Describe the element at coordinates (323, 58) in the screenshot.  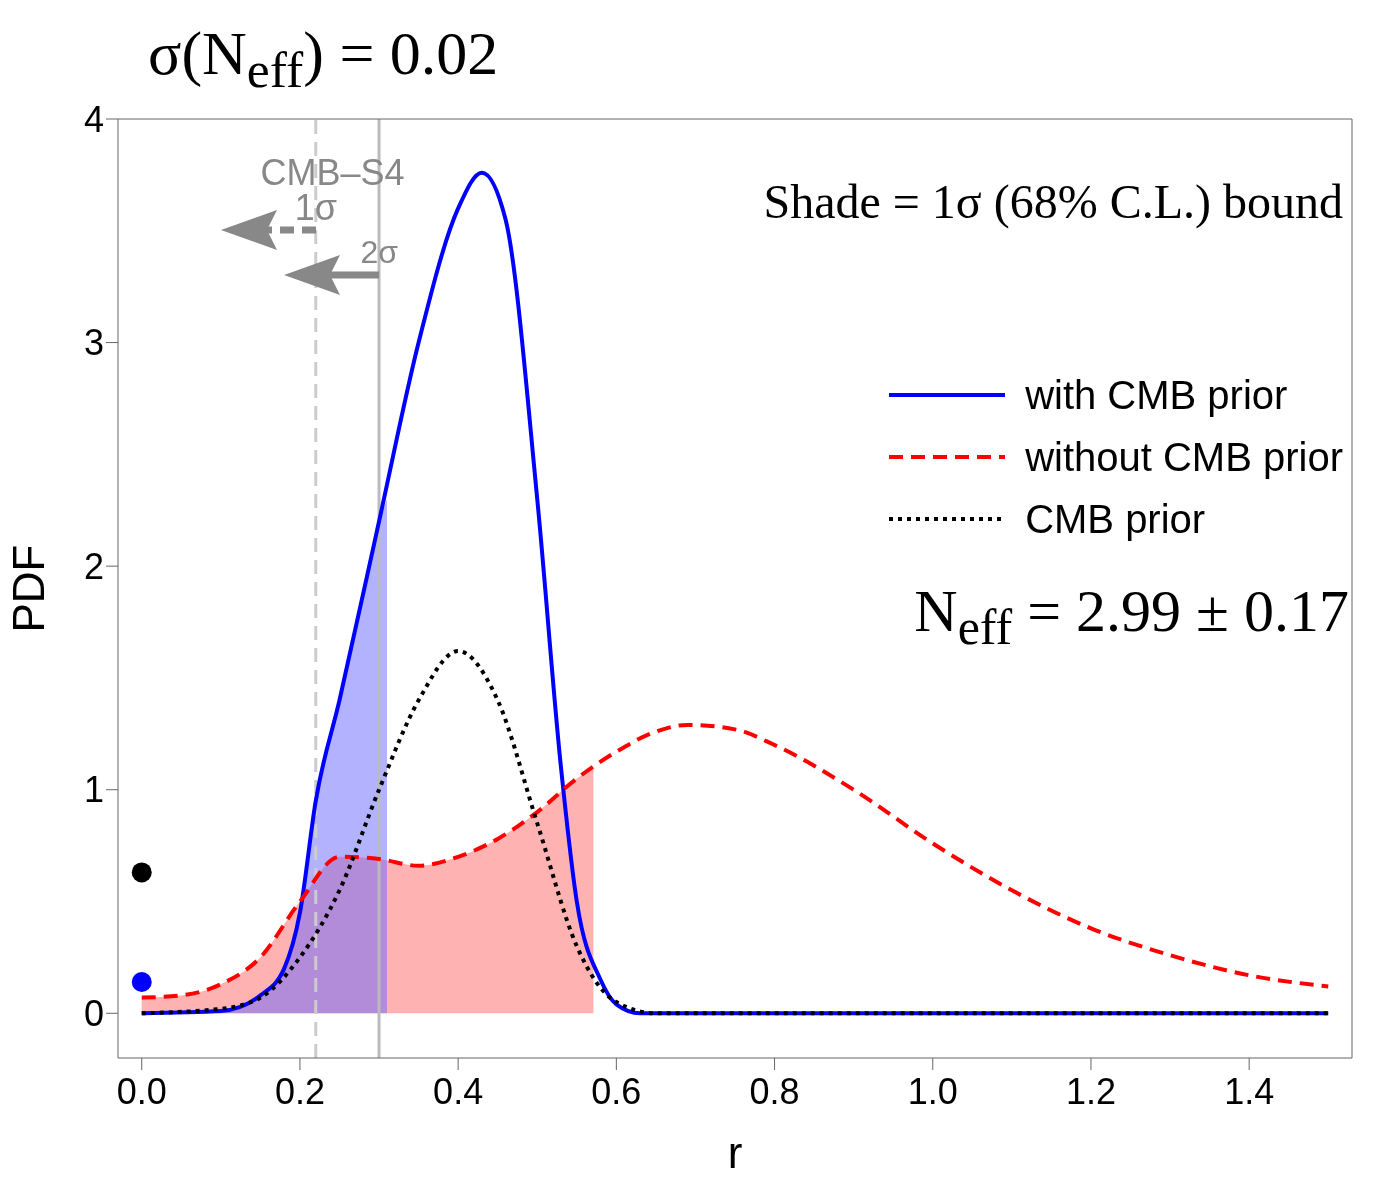
I see `chart-title: σ(N$_{eff}$) = 0.02` at that location.